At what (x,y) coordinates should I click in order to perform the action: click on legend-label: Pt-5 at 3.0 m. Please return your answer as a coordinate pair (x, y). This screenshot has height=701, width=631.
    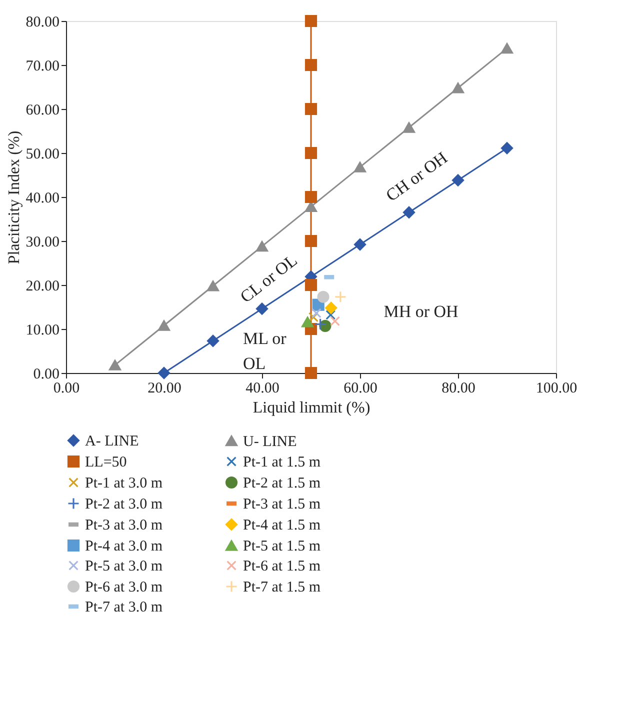
    Looking at the image, I should click on (124, 566).